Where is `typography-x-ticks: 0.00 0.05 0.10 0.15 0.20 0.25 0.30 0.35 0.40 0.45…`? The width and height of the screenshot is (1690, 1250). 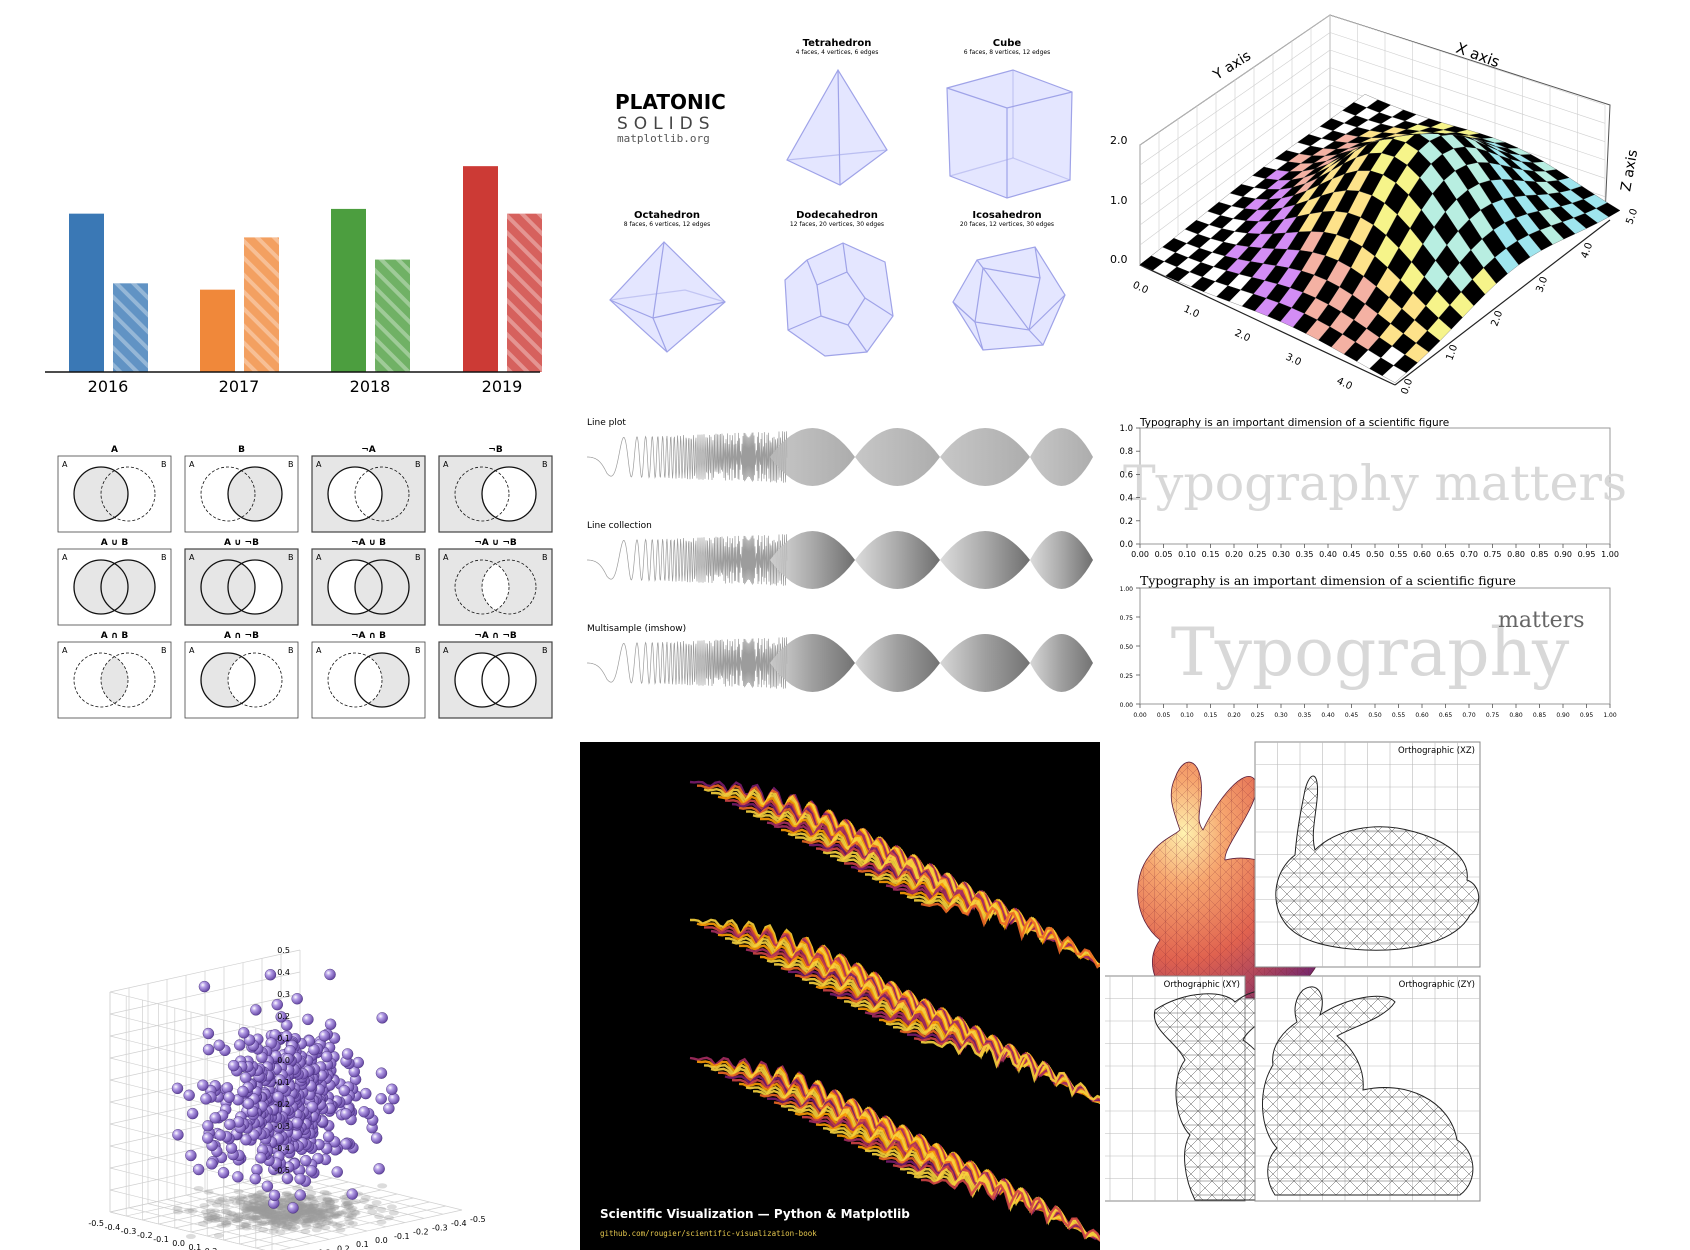 typography-x-ticks: 0.00 0.05 0.10 0.15 0.20 0.25 0.30 0.35 0.40 0.45… is located at coordinates (1375, 551).